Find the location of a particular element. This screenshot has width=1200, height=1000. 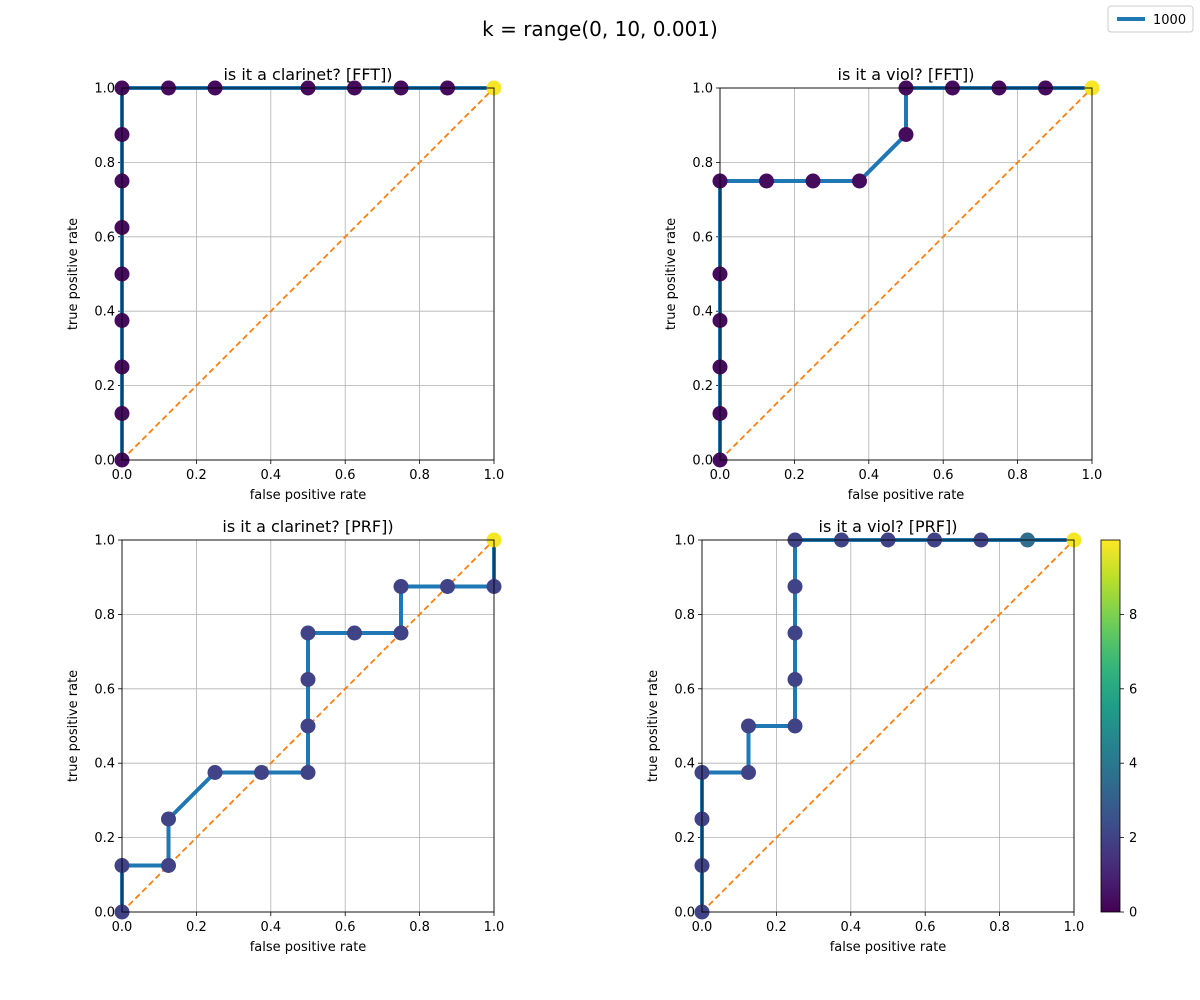

figure-suptitle: k = range(0, 10, 0.001) is located at coordinates (600, 29).